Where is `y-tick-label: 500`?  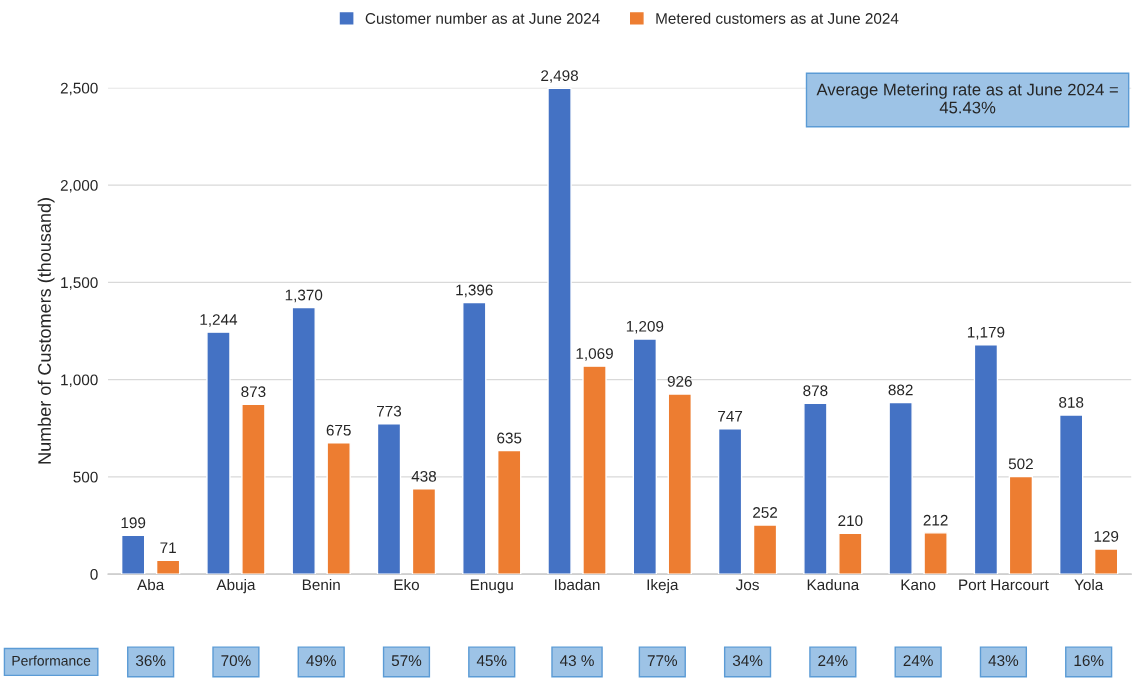 y-tick-label: 500 is located at coordinates (85, 477).